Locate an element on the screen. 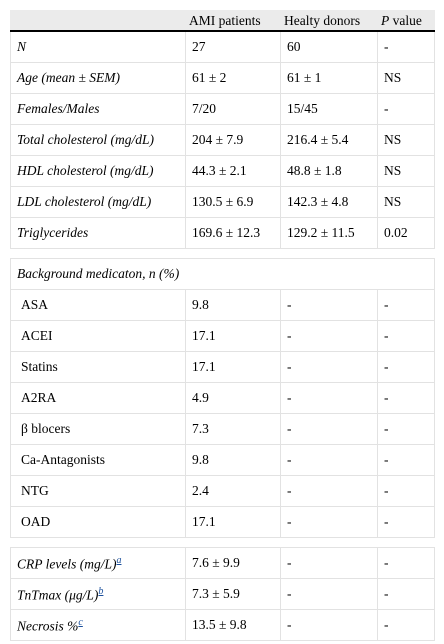 The height and width of the screenshot is (644, 444). p-text: value is located at coordinates (407, 20).